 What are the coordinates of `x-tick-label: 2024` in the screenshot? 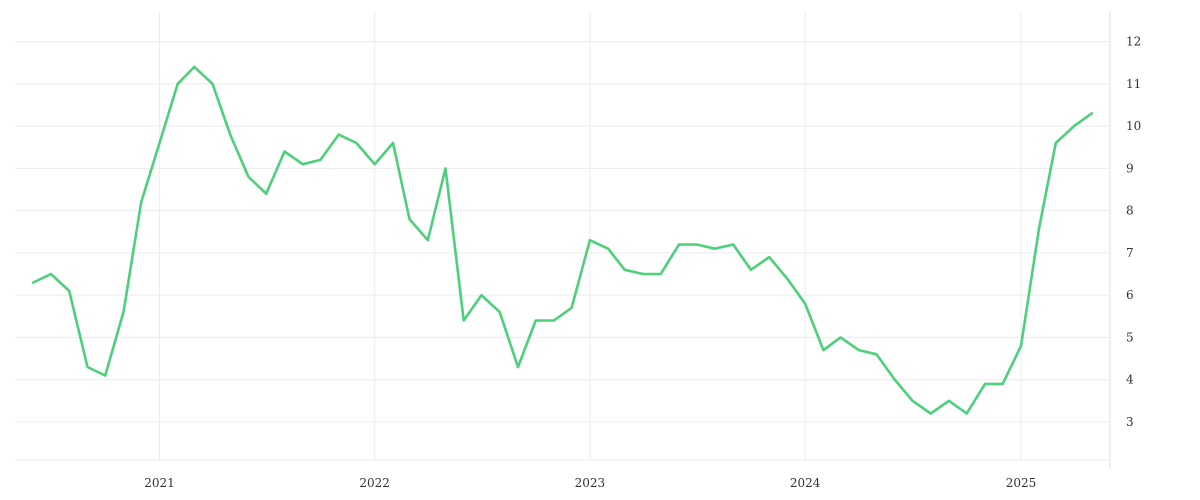 It's located at (805, 483).